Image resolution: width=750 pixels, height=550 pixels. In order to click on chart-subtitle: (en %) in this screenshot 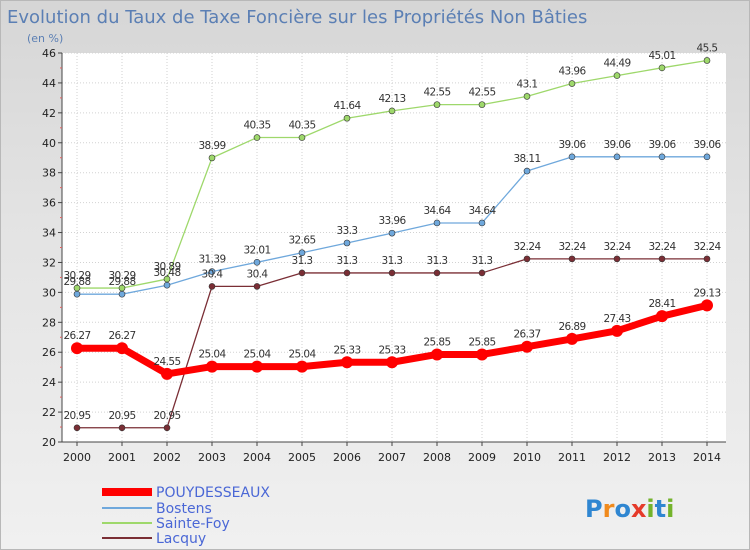, I will do `click(45, 38)`.